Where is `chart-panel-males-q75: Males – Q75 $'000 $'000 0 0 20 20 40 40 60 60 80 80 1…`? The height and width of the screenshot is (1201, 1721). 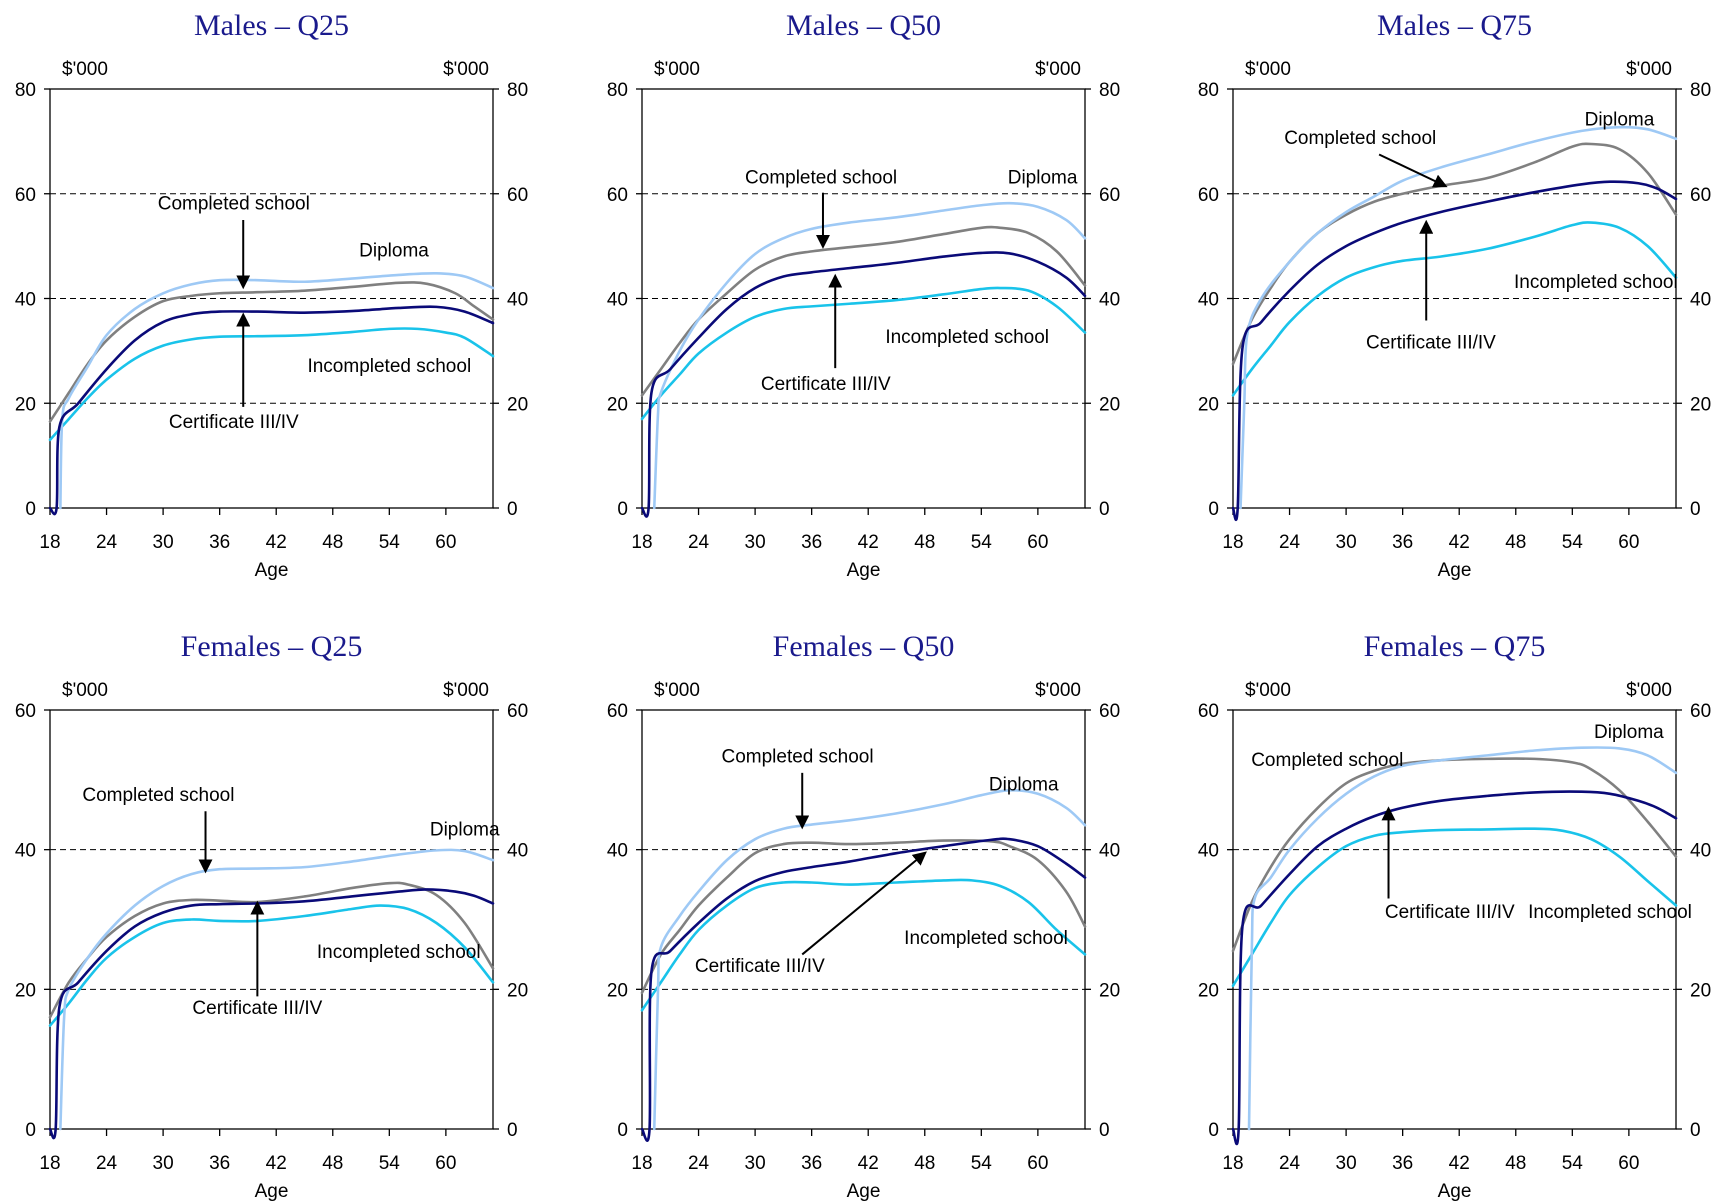 chart-panel-males-q75: Males – Q75 $'000 $'000 0 0 20 20 40 40 60 60 80 80 1… is located at coordinates (1454, 295).